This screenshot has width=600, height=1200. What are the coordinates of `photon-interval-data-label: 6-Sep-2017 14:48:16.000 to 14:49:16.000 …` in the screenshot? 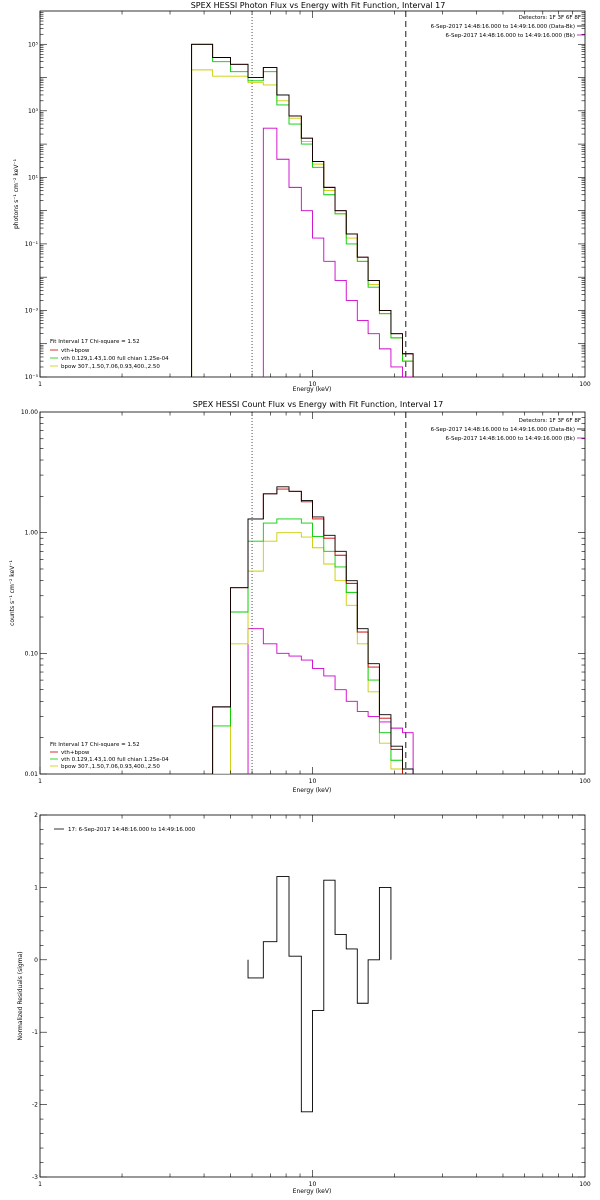 It's located at (503, 27).